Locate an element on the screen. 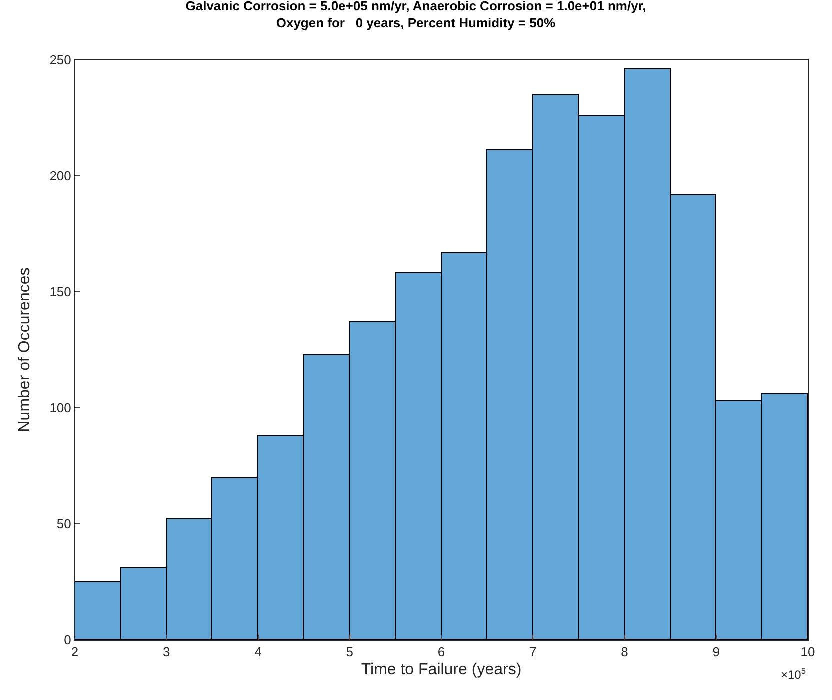 The width and height of the screenshot is (832, 700). y-tick-label: 200 is located at coordinates (61, 176).